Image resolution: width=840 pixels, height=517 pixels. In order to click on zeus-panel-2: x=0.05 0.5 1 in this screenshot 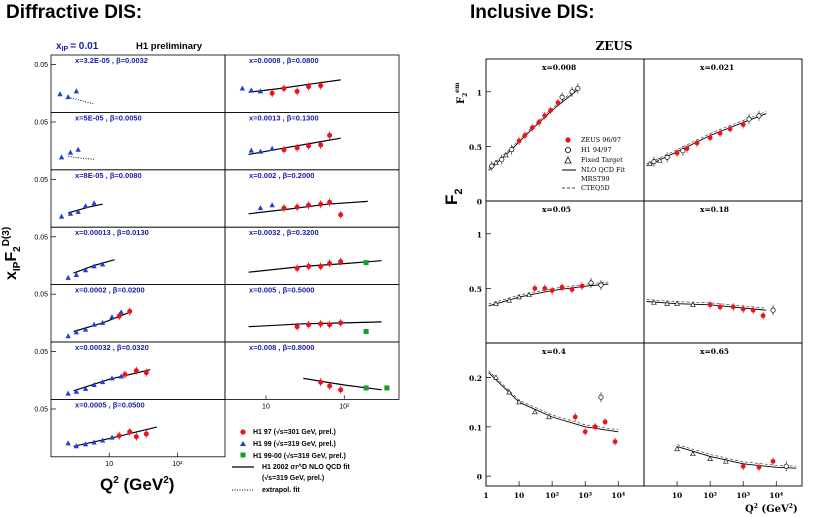, I will do `click(557, 272)`.